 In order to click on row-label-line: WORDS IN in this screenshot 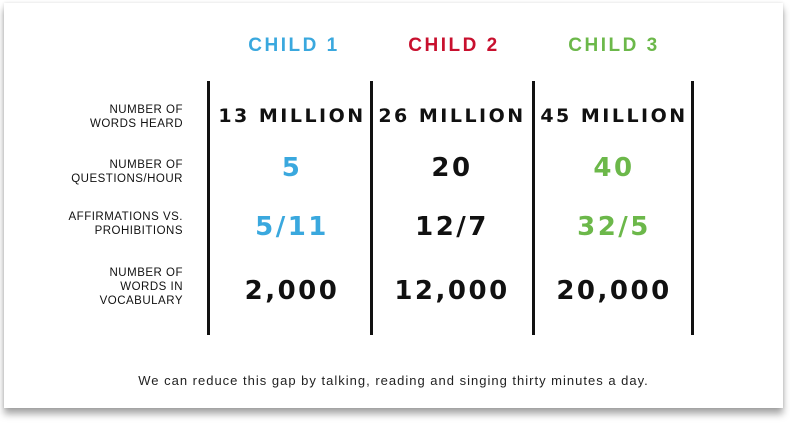, I will do `click(151, 287)`.